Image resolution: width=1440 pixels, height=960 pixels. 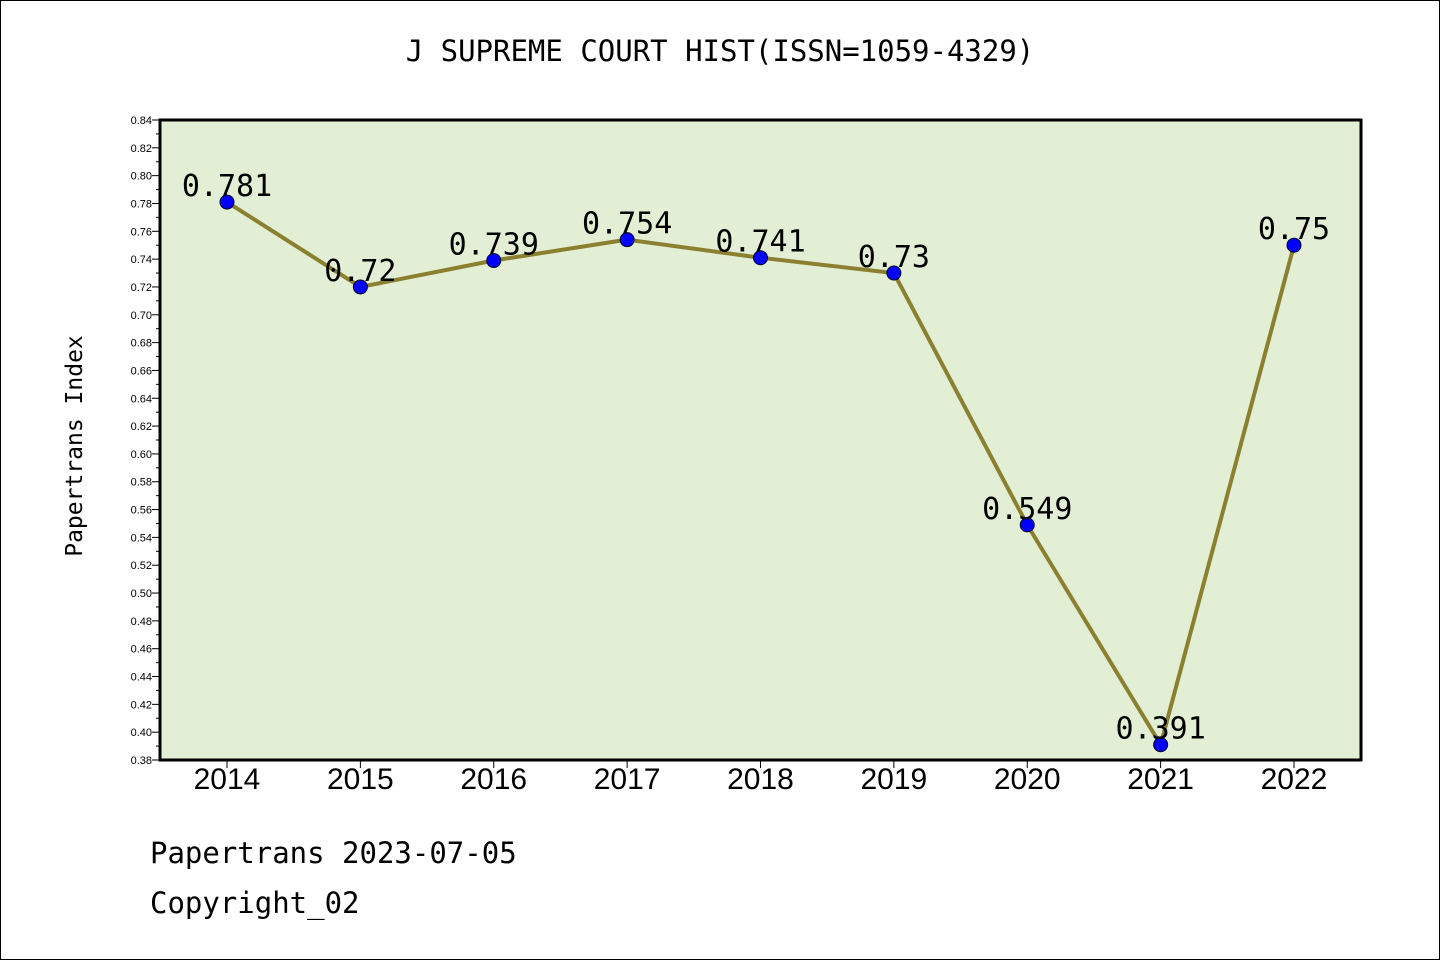 What do you see at coordinates (141, 316) in the screenshot?
I see `y-tick-label: 0.70` at bounding box center [141, 316].